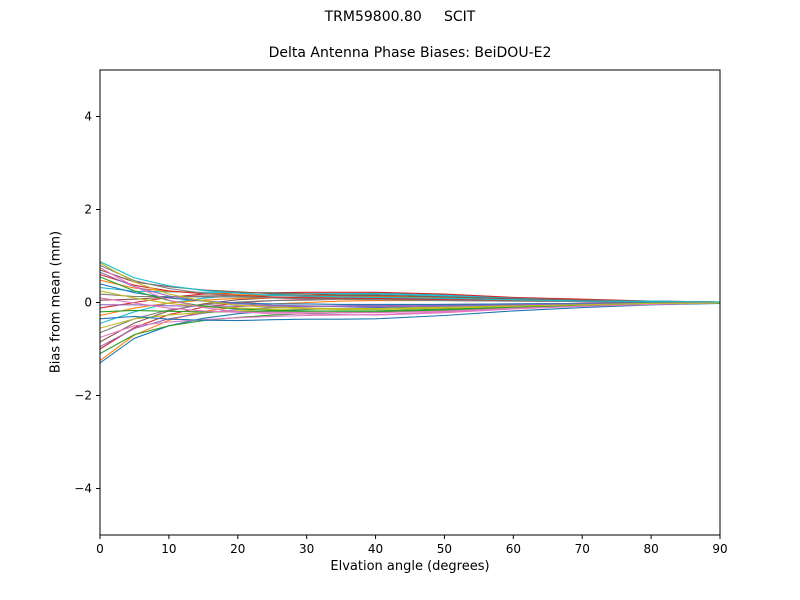 This screenshot has height=600, width=800. What do you see at coordinates (83, 489) in the screenshot?
I see `y-tick-label: −4` at bounding box center [83, 489].